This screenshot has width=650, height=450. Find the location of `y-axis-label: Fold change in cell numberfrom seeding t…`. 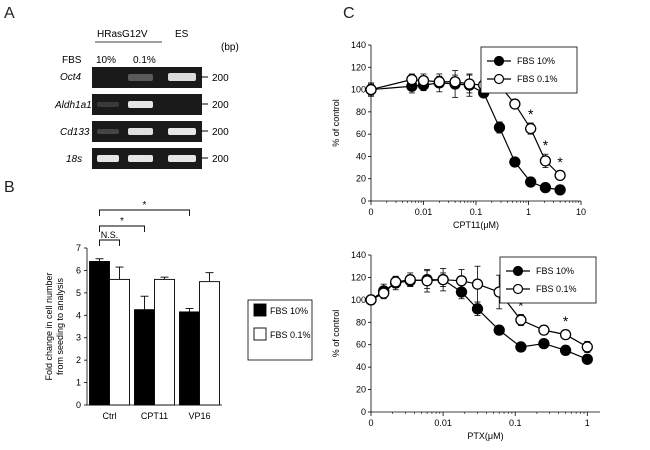

y-axis-label: Fold change in cell numberfrom seeding t… is located at coordinates (54, 326).